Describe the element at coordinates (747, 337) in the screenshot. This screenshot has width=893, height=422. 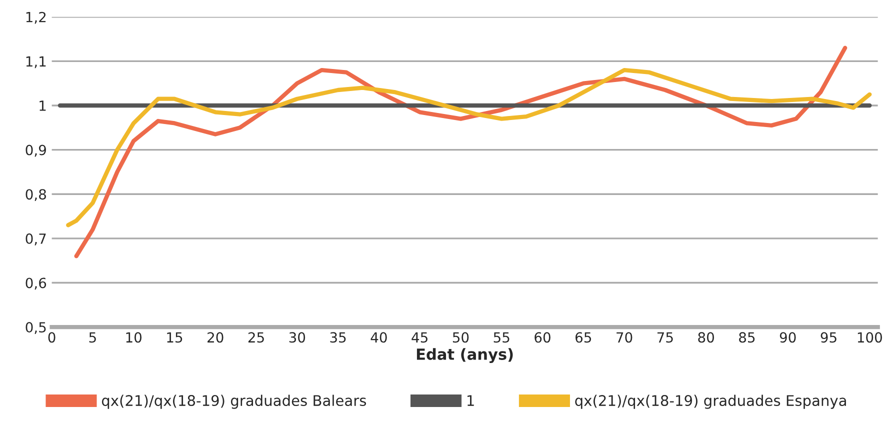
I see `x-tick-label: 85` at that location.